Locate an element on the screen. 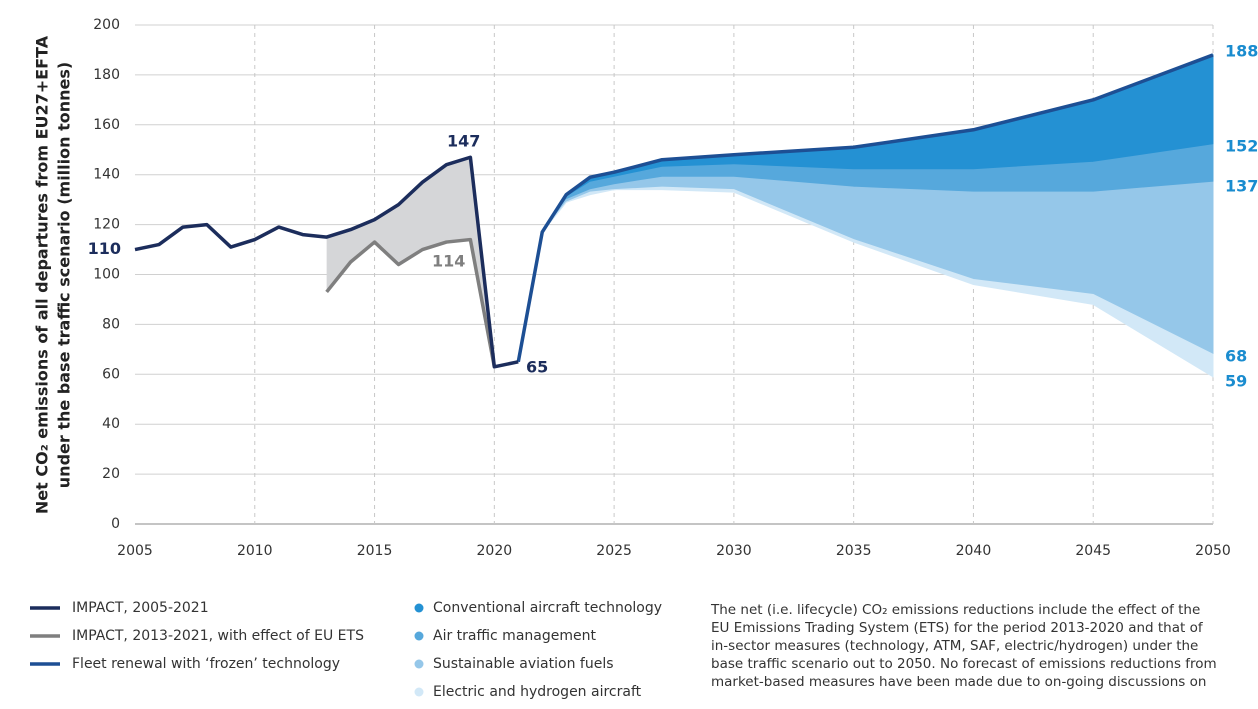 This screenshot has height=709, width=1258. value-label: 68 is located at coordinates (1236, 356).